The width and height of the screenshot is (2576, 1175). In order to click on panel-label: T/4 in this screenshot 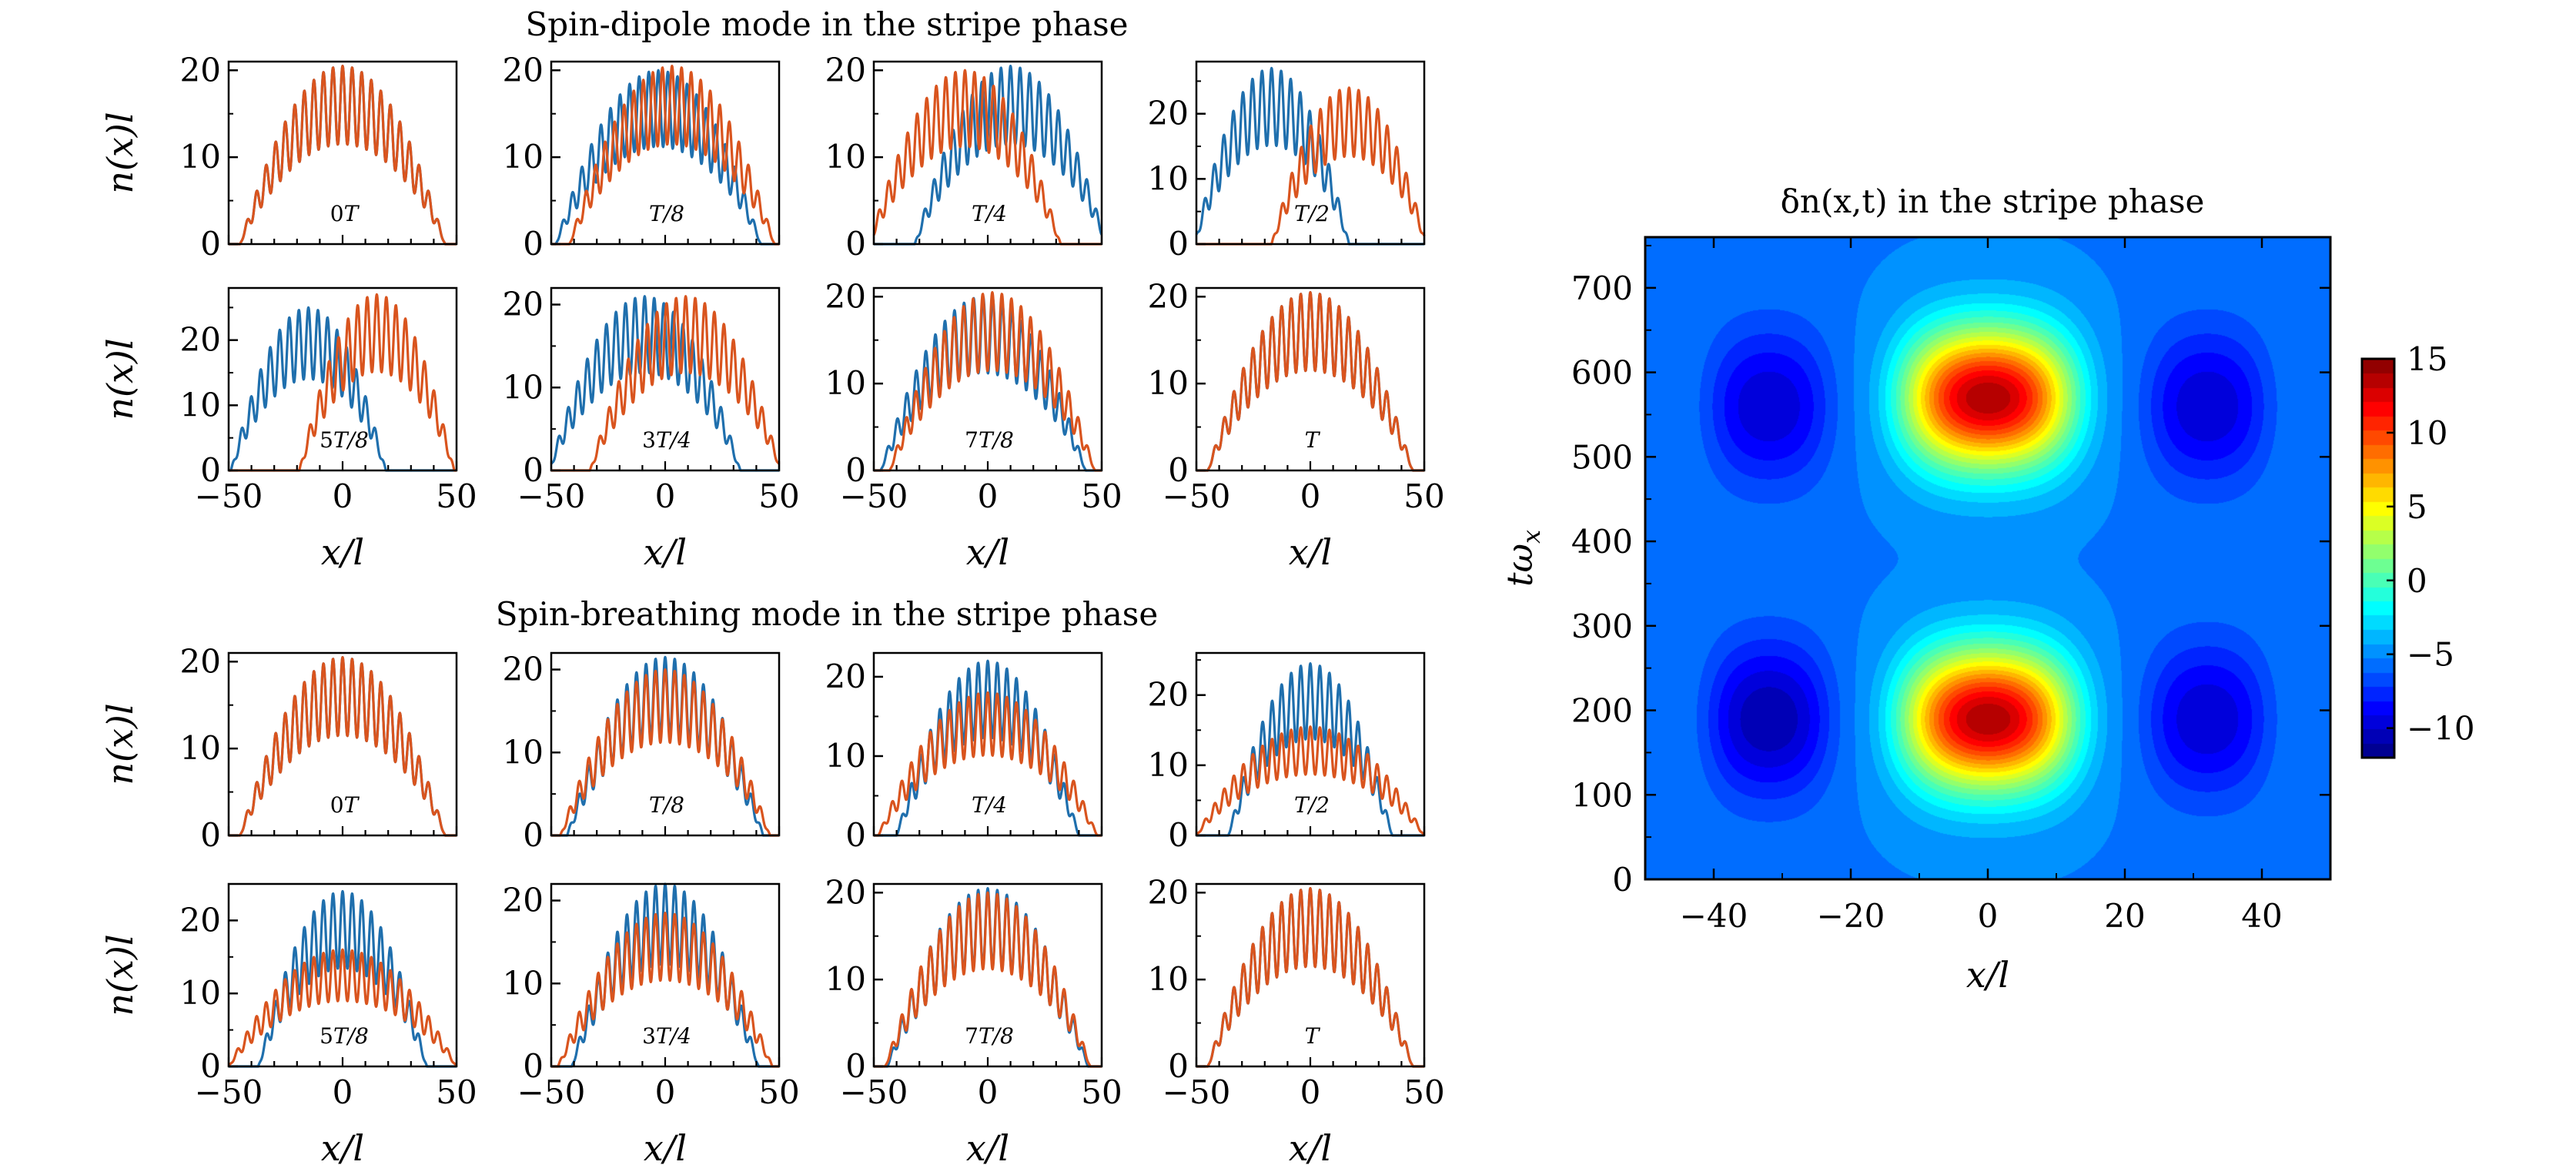, I will do `click(990, 805)`.